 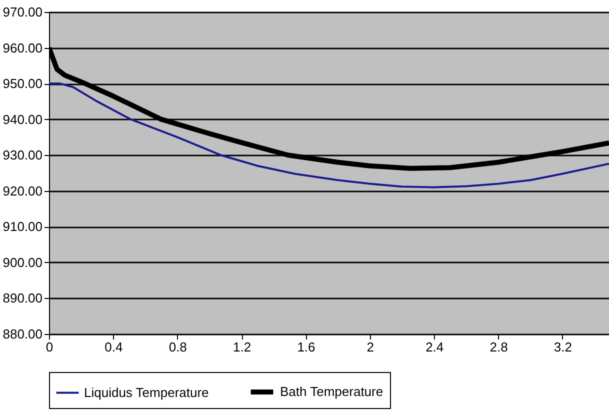 I want to click on y-tick-label: 910.00, so click(x=22, y=226).